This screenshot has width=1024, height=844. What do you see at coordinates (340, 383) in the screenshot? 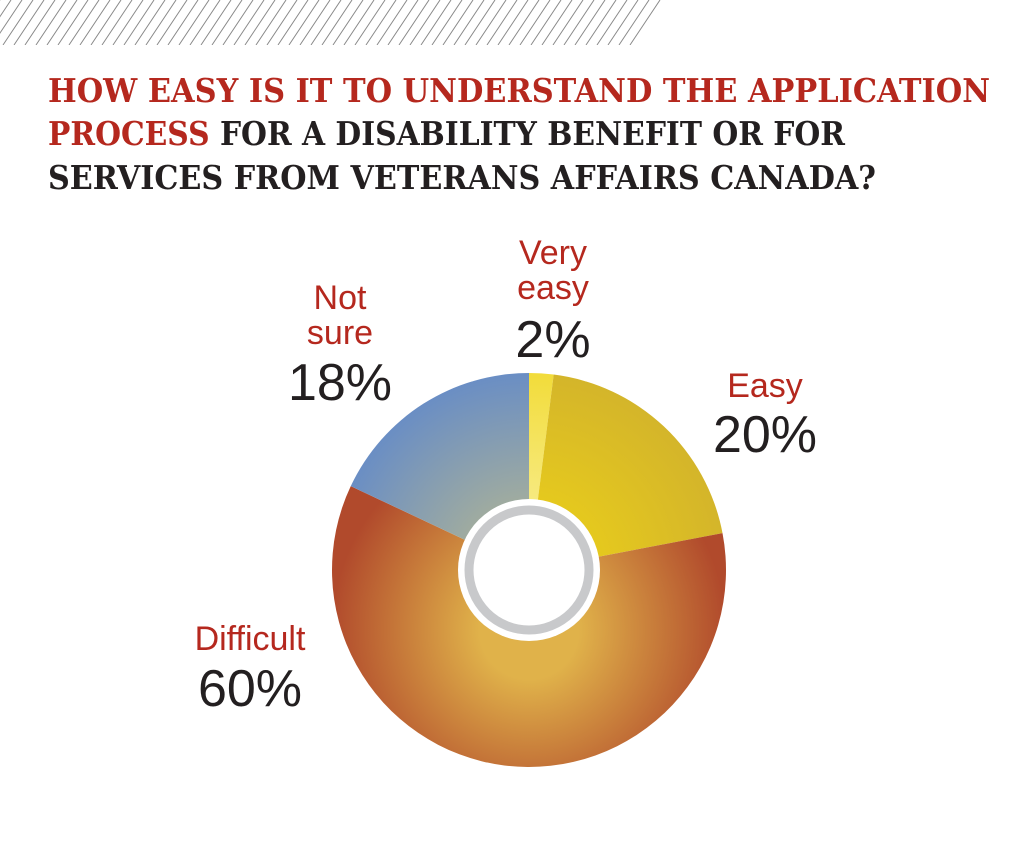
I see `value-not-sure: 18%` at bounding box center [340, 383].